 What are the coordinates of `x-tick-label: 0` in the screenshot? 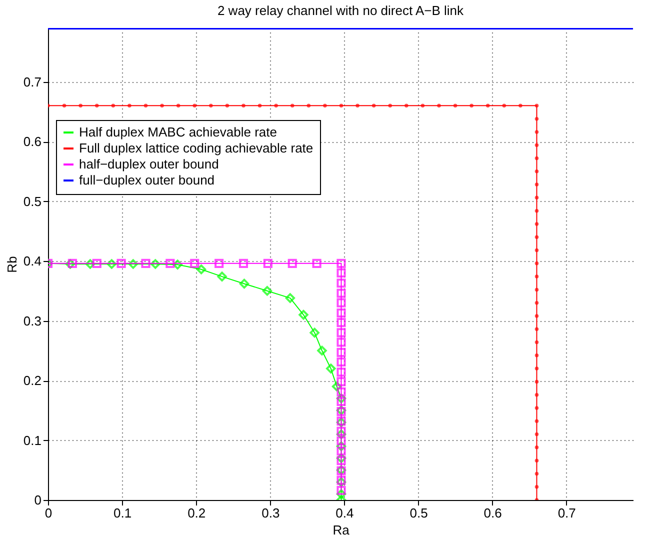 It's located at (48, 513).